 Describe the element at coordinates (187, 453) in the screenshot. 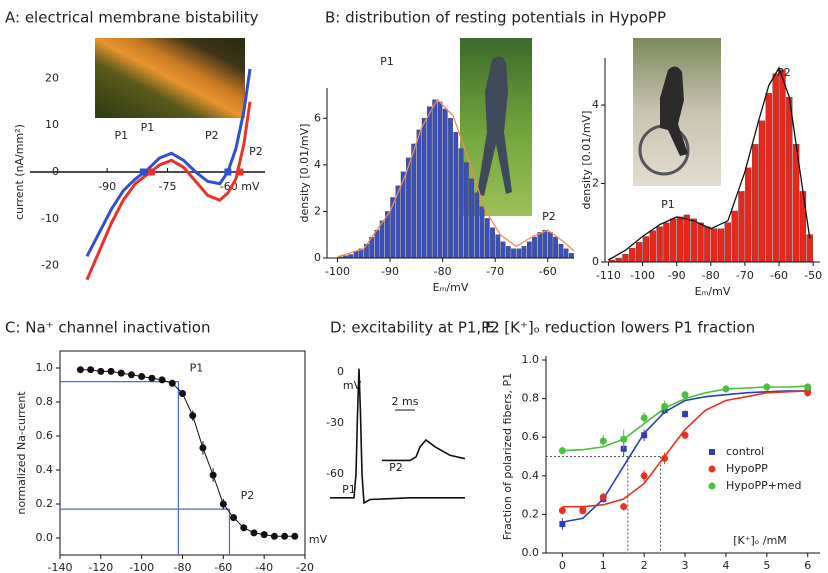

I see `fit-curve` at that location.